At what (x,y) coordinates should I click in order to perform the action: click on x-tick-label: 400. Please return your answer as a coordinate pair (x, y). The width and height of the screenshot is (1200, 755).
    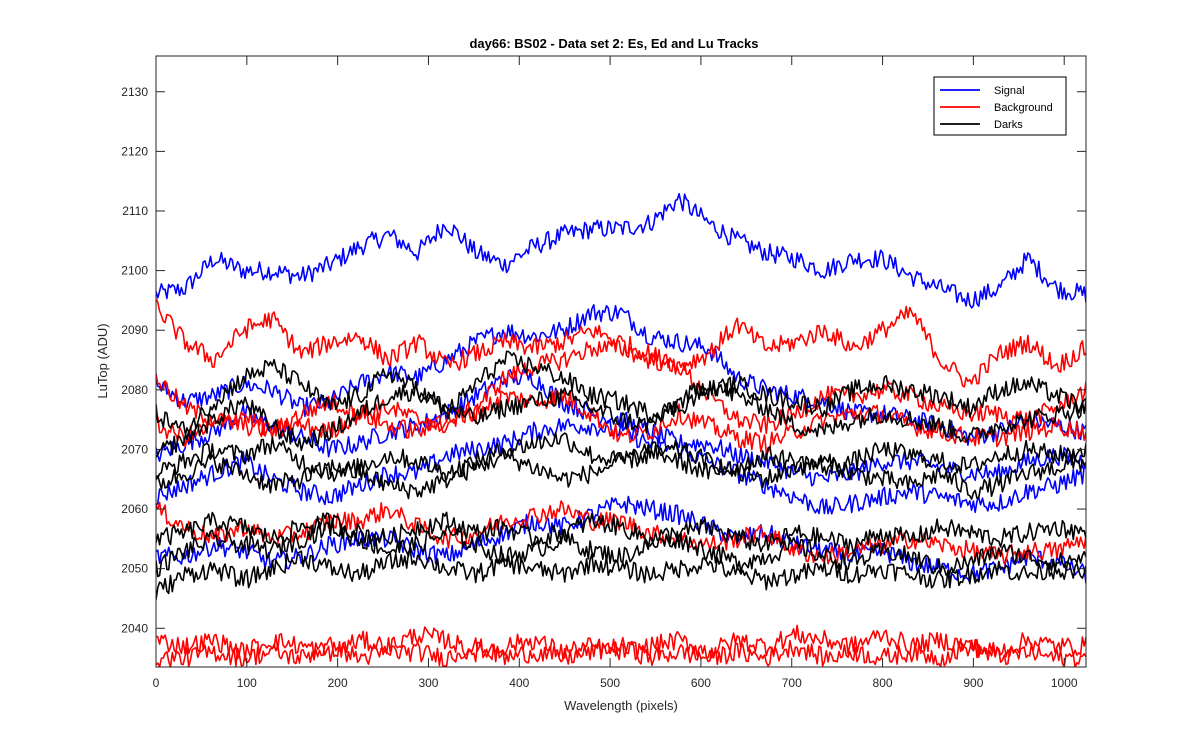
    Looking at the image, I should click on (519, 683).